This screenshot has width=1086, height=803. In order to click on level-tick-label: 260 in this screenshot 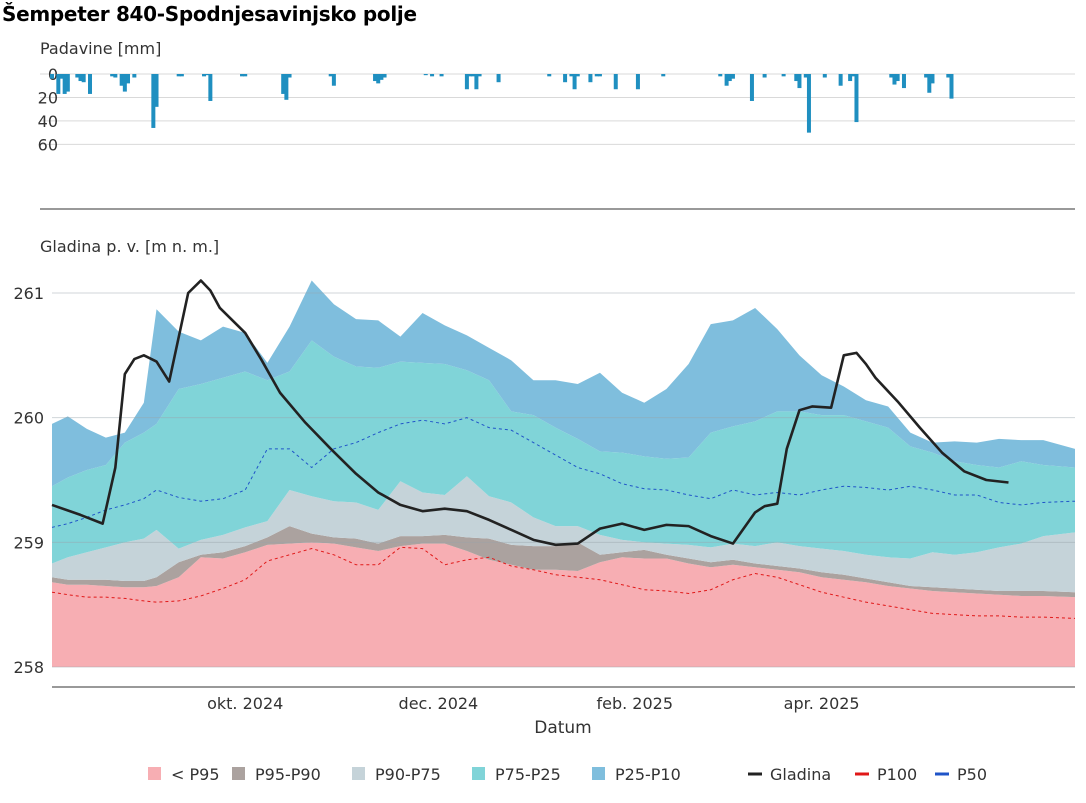, I will do `click(28, 418)`.